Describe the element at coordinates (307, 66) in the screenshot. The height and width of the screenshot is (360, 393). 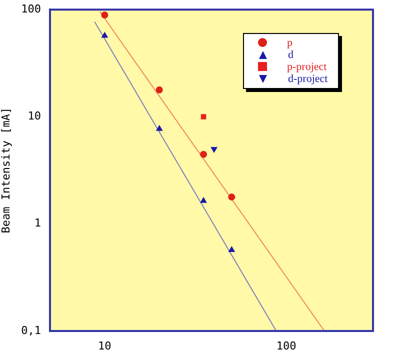
I see `legend-label: p-project` at that location.